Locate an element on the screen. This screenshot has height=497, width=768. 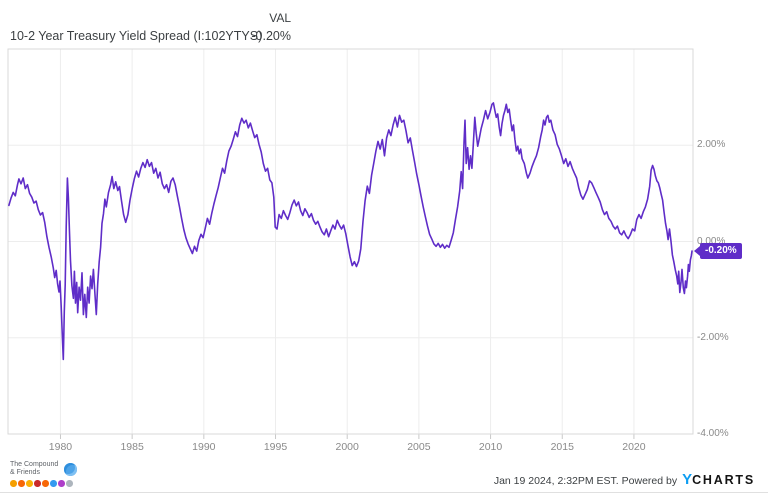
ycharts-logo-text: CHARTS is located at coordinates (723, 480).